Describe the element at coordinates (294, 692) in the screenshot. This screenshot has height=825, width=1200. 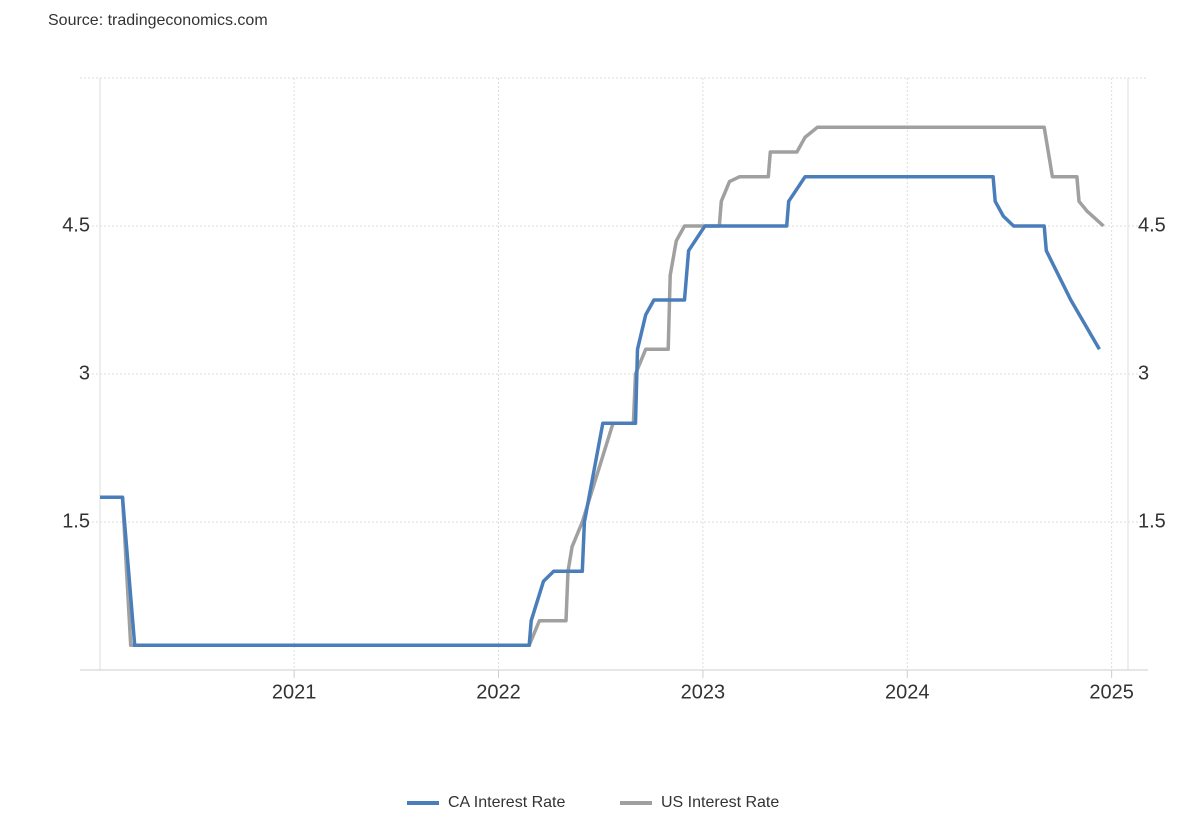
I see `x-tick-label: 2021` at that location.